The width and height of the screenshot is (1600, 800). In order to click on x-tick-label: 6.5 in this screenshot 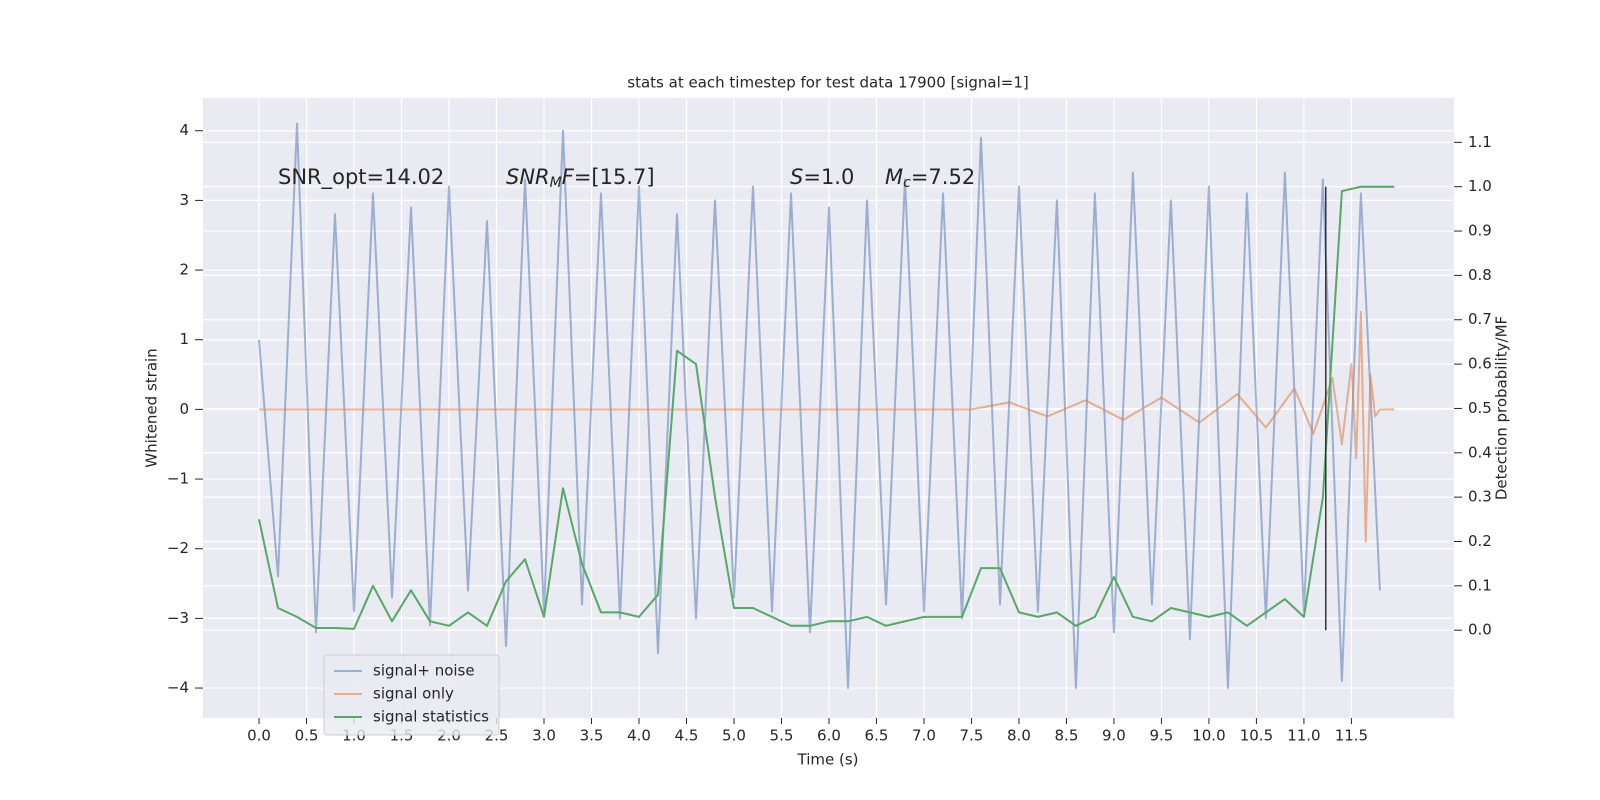, I will do `click(877, 736)`.